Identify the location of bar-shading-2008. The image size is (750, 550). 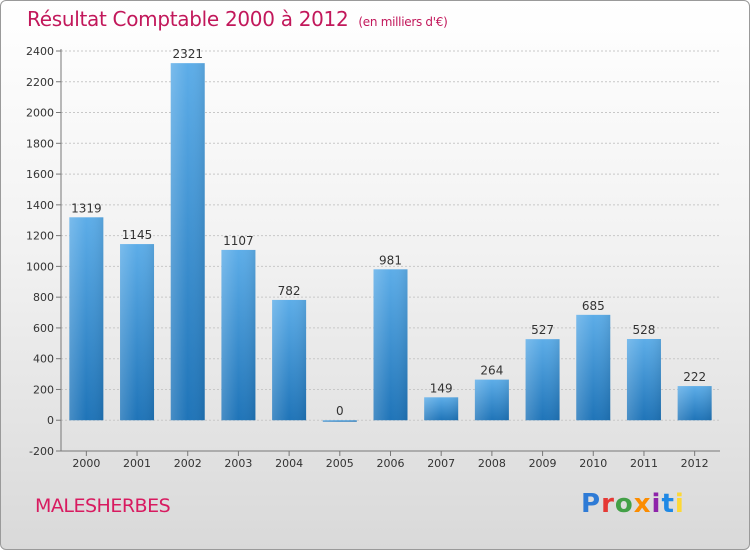
(491, 400).